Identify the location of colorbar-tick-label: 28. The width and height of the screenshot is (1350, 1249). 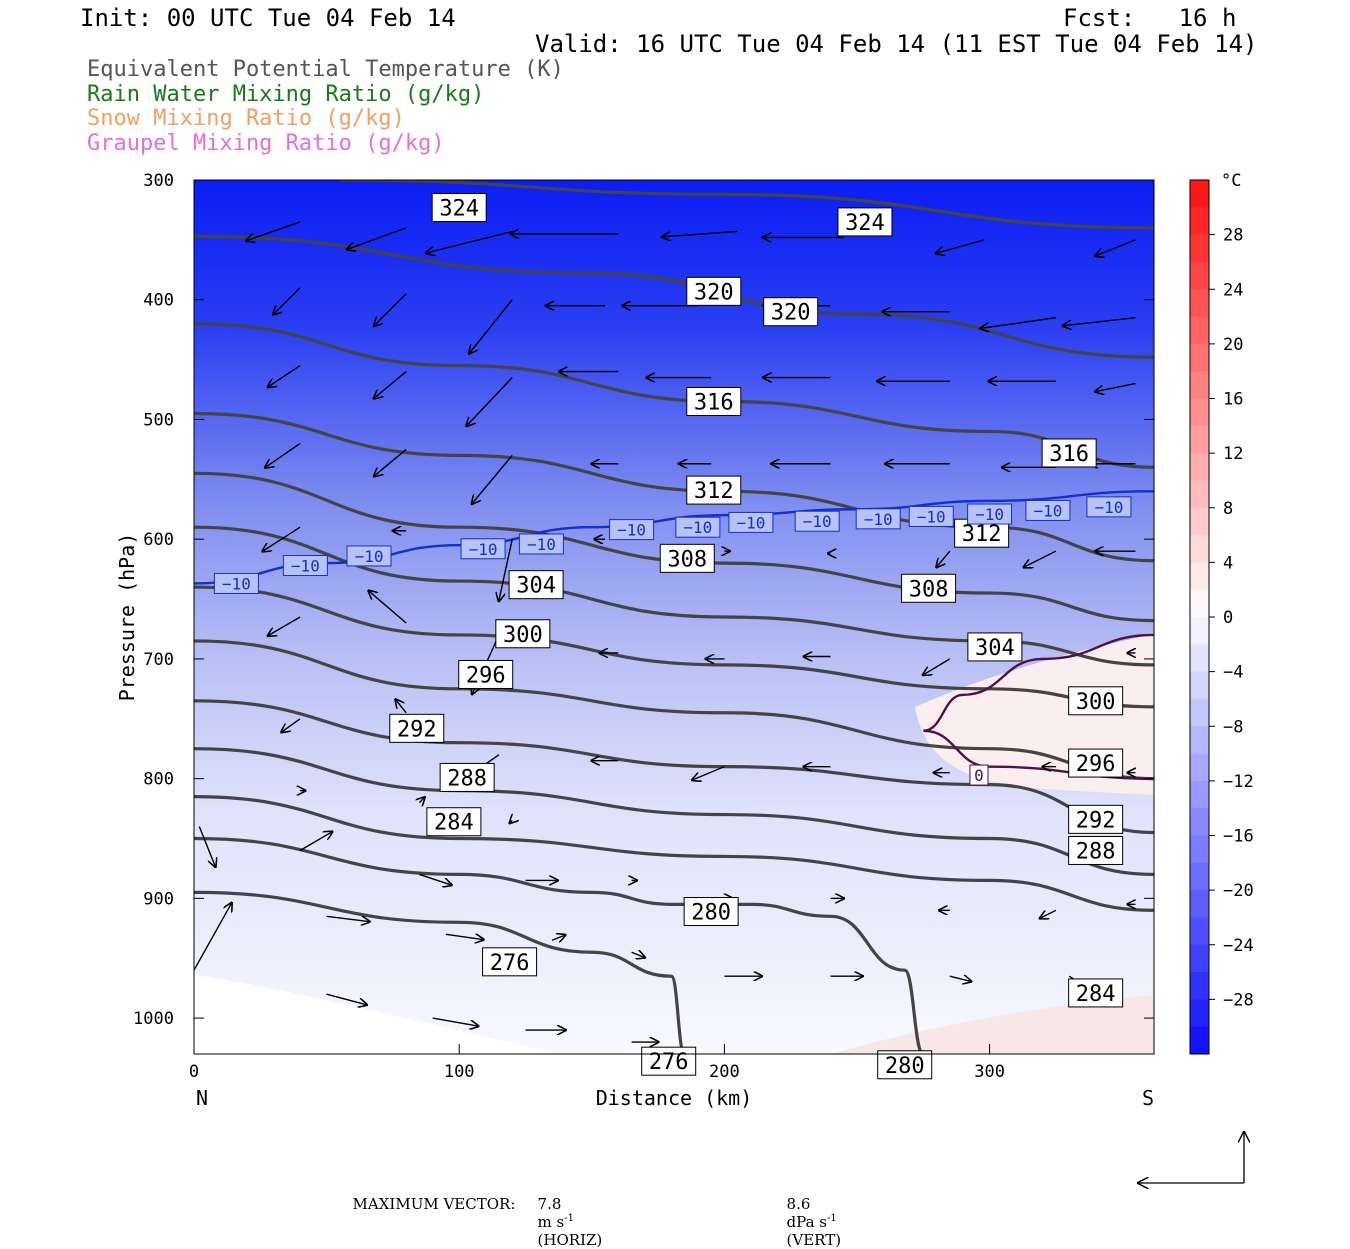
(1233, 236).